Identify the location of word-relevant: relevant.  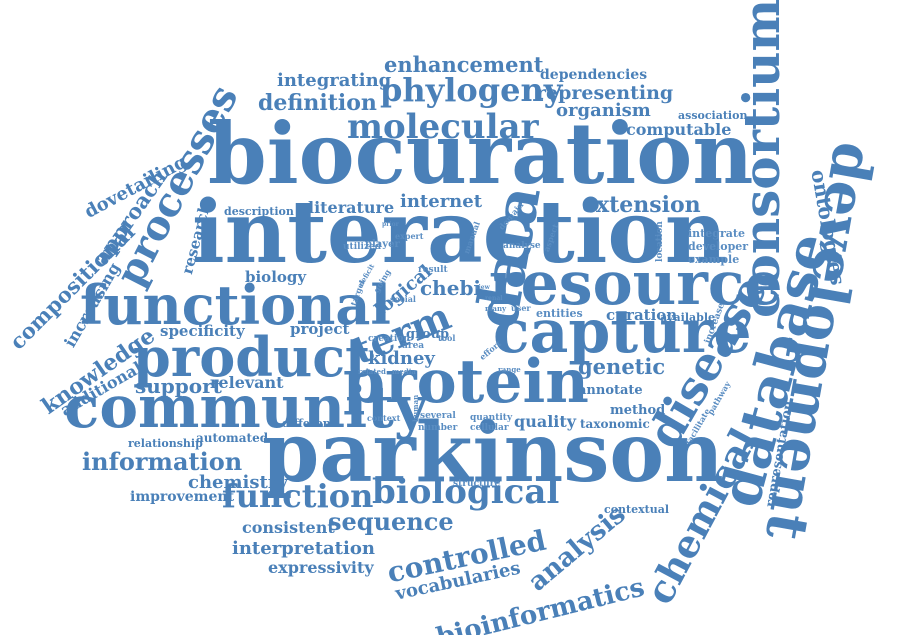
(247, 382).